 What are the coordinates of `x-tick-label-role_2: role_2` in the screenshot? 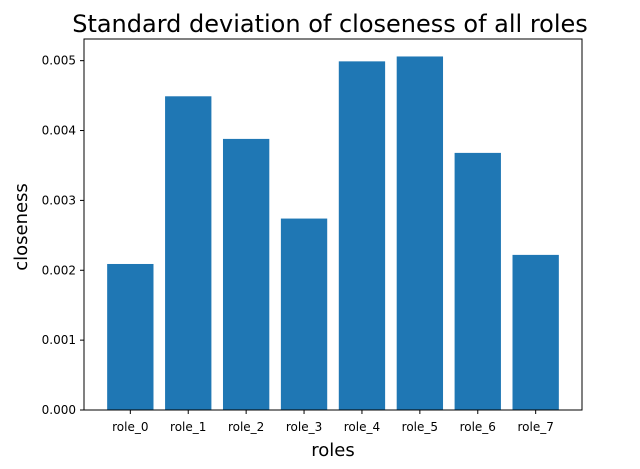 It's located at (246, 427).